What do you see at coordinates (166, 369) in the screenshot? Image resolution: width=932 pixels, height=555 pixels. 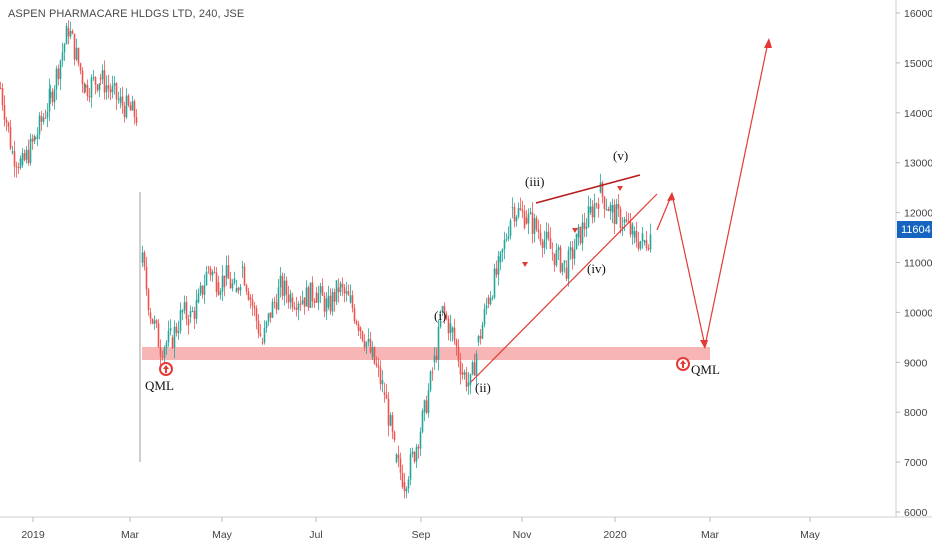 I see `qml-marker-left` at bounding box center [166, 369].